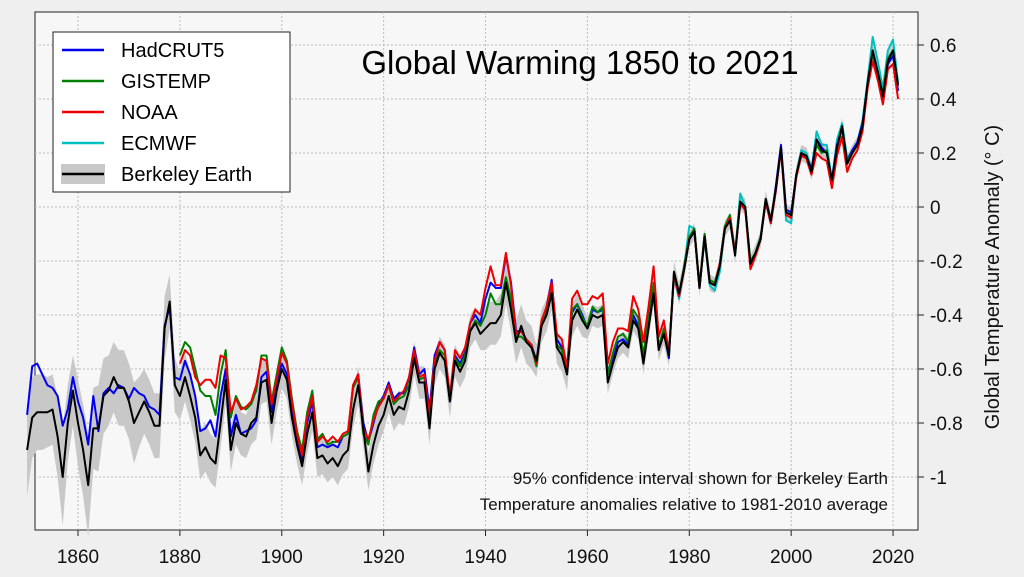 Image resolution: width=1024 pixels, height=577 pixels. I want to click on chart-title: Global Warming 1850 to 2021, so click(579, 62).